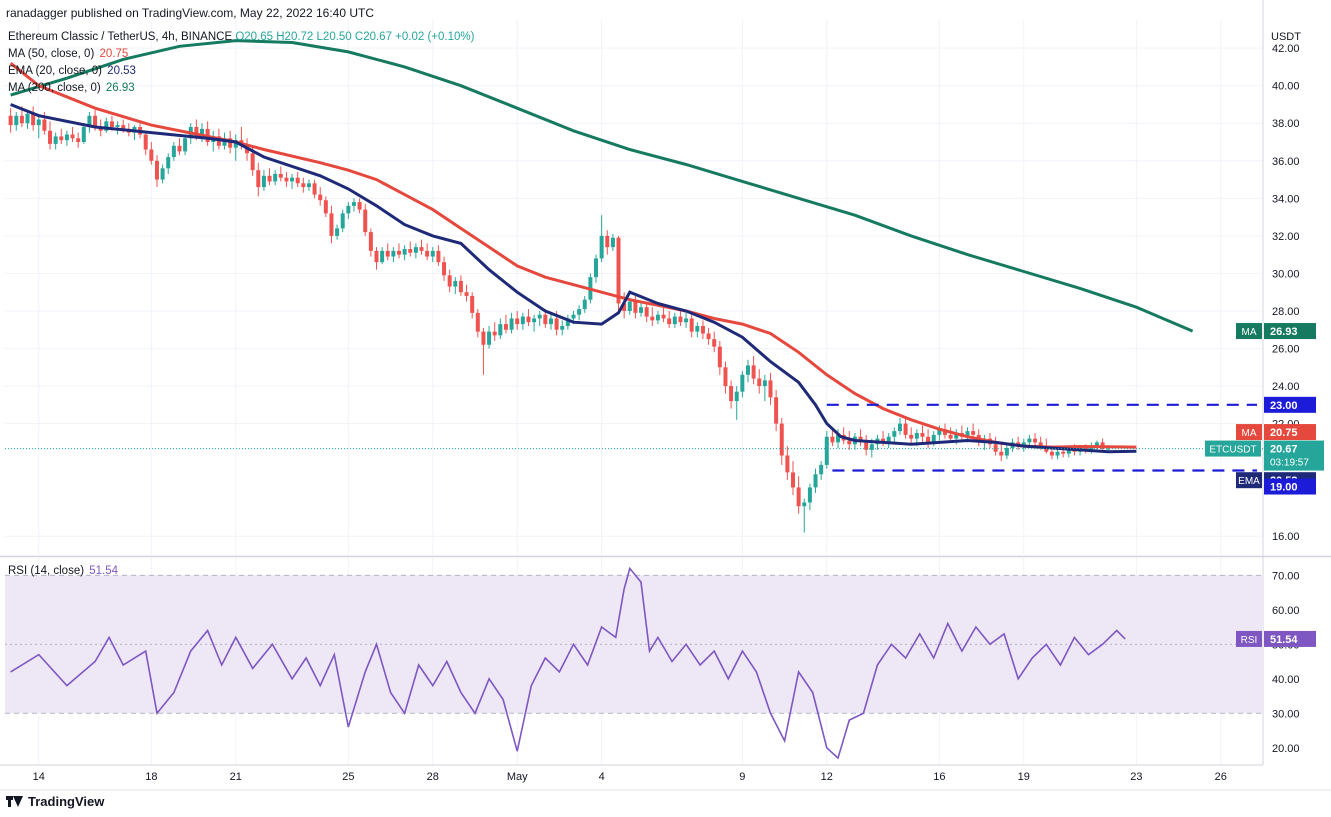 This screenshot has height=817, width=1331. Describe the element at coordinates (1284, 433) in the screenshot. I see `ma50-label-badge-text: 20.75` at that location.